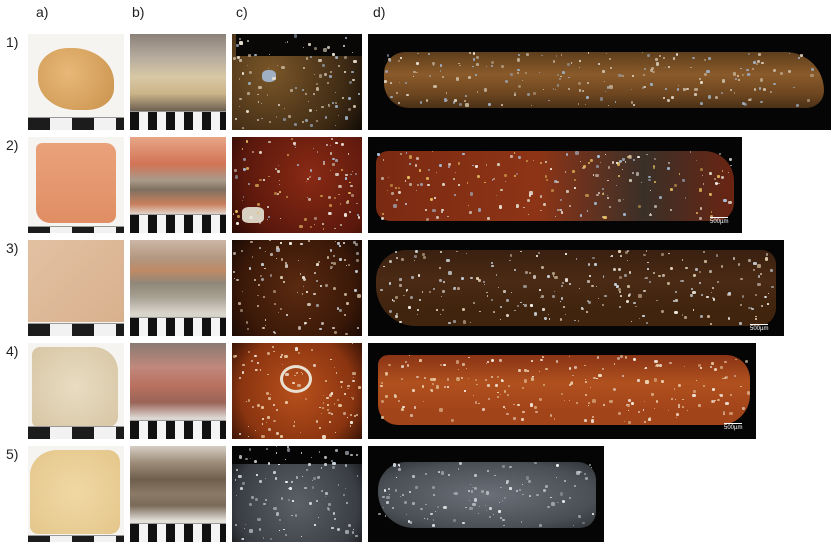  Describe the element at coordinates (178, 391) in the screenshot. I see `row4-section-photo` at that location.